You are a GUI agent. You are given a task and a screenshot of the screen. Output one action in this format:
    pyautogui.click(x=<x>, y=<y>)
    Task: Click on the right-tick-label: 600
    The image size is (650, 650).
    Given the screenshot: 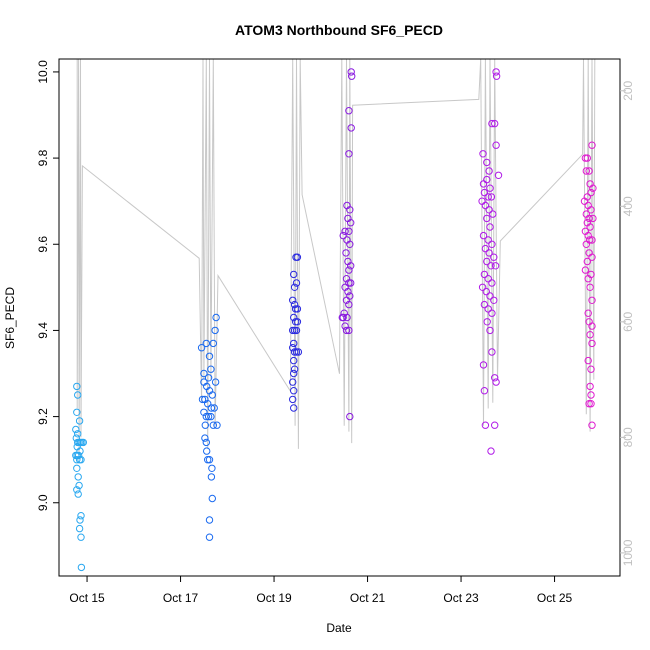 What is the action you would take?
    pyautogui.click(x=628, y=322)
    